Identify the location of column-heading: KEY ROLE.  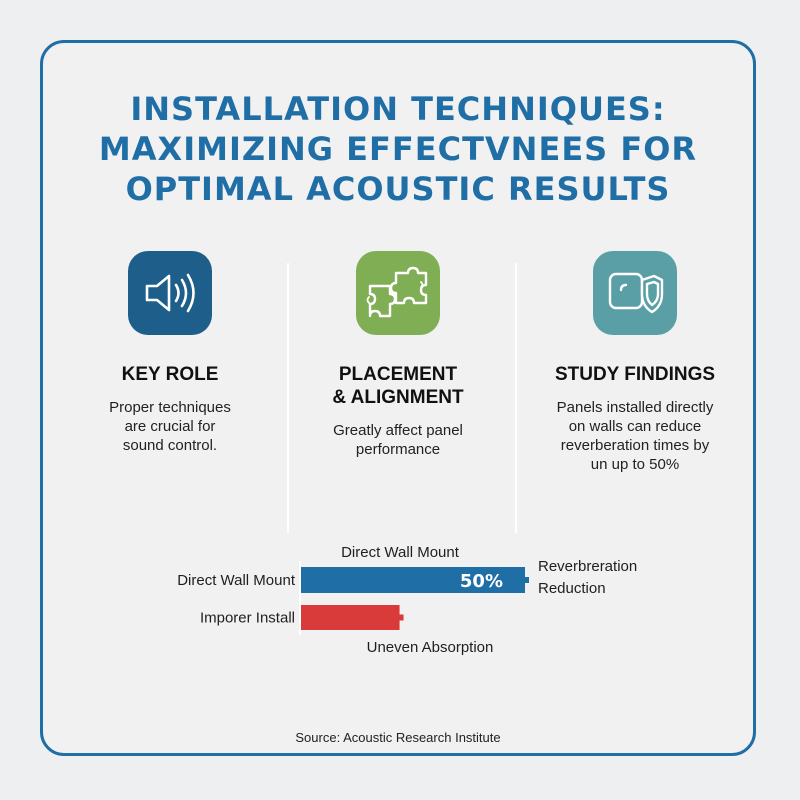
(170, 374).